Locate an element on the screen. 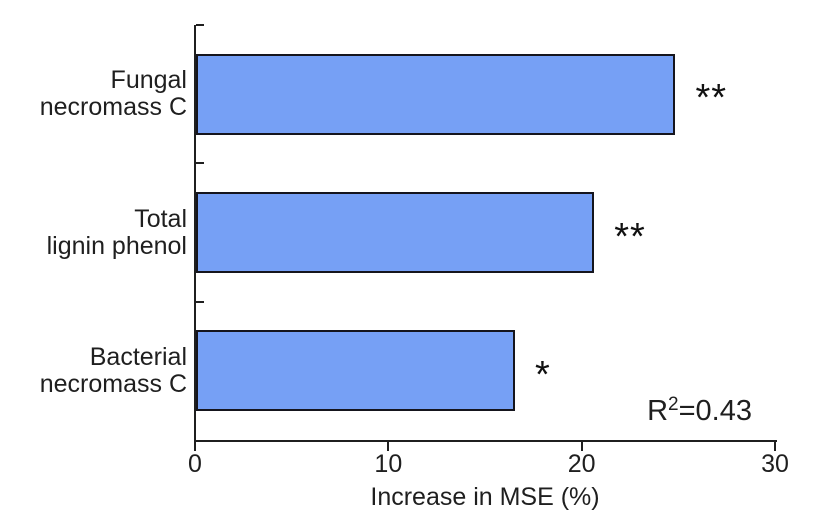 The height and width of the screenshot is (517, 819). x-axis-tick-label: 20 is located at coordinates (581, 464).